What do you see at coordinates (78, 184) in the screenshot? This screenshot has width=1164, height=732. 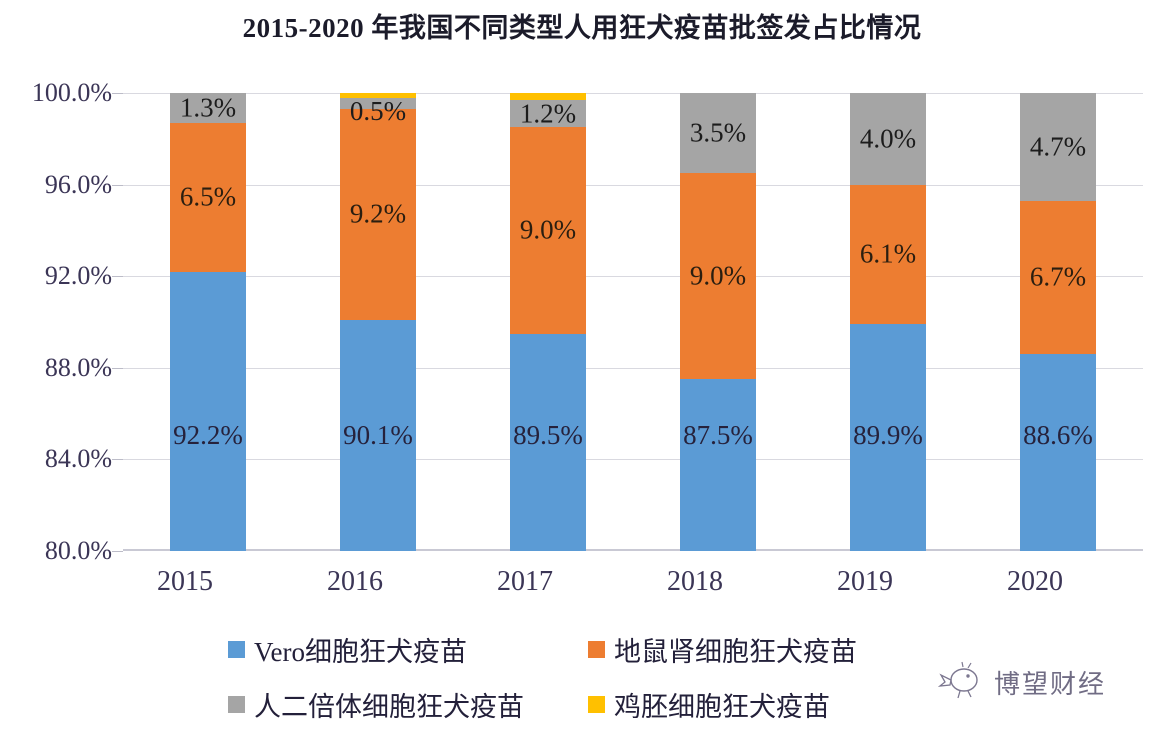 I see `y-axis-label: 96.0%` at bounding box center [78, 184].